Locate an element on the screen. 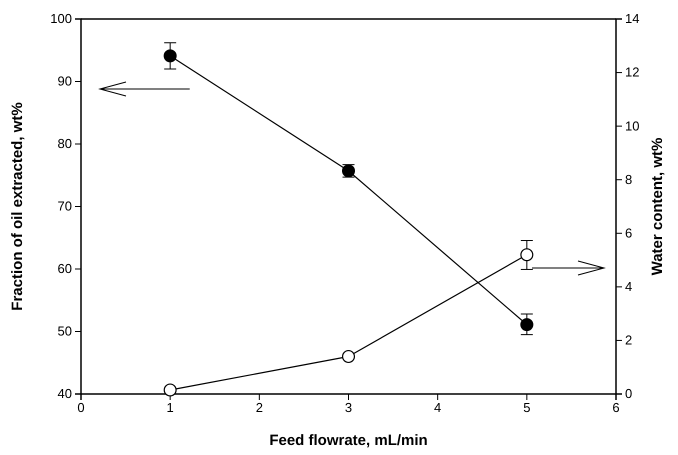 This screenshot has height=455, width=678. y2-tick-label: 6 is located at coordinates (628, 232).